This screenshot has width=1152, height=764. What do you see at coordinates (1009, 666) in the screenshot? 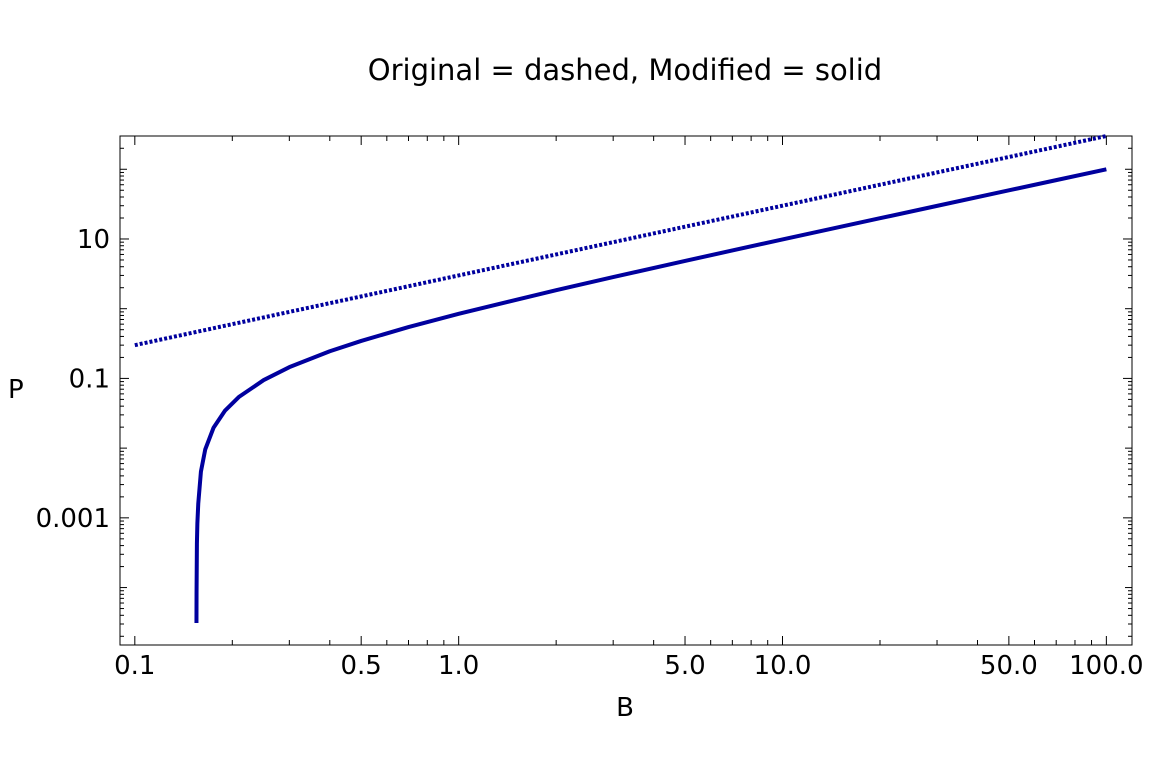
I see `x-tick-label: 50.0` at bounding box center [1009, 666].